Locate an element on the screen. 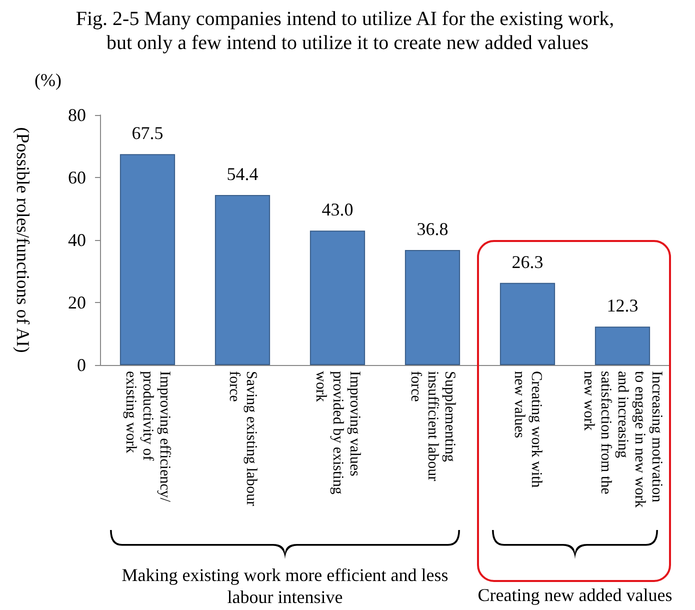  y-tick-label: 0 is located at coordinates (81, 365).